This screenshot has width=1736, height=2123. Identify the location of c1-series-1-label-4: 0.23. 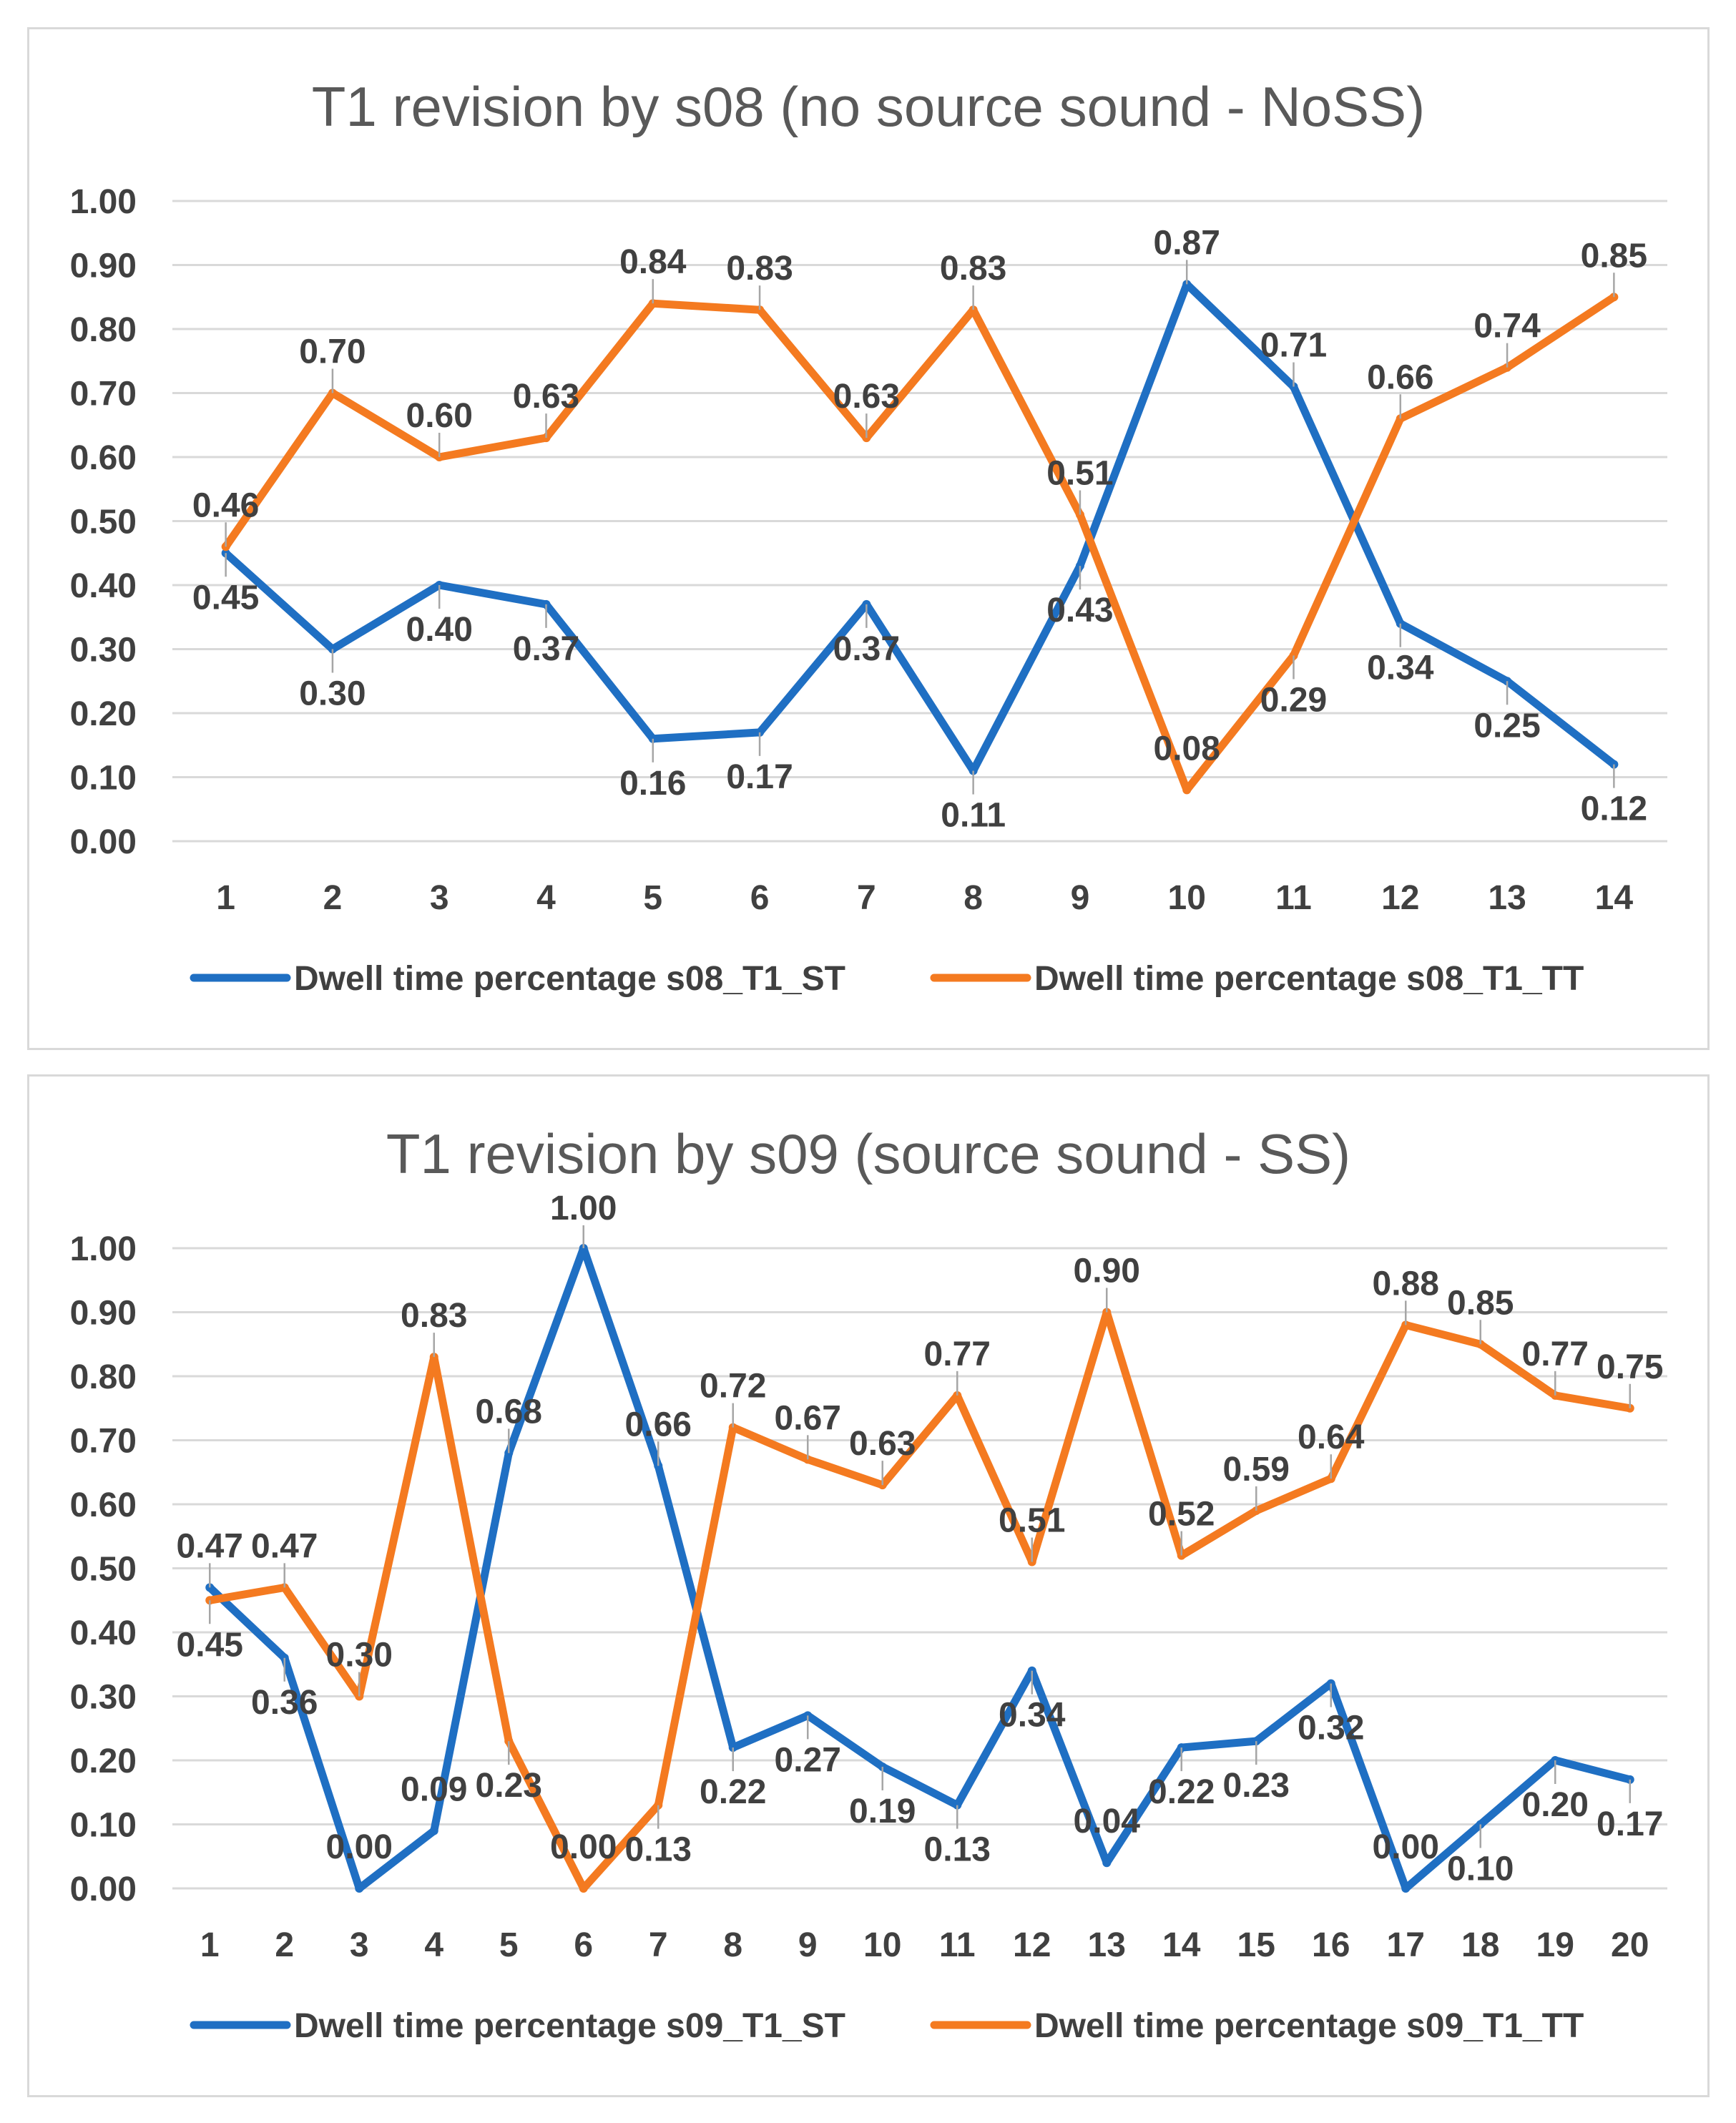
(509, 1786).